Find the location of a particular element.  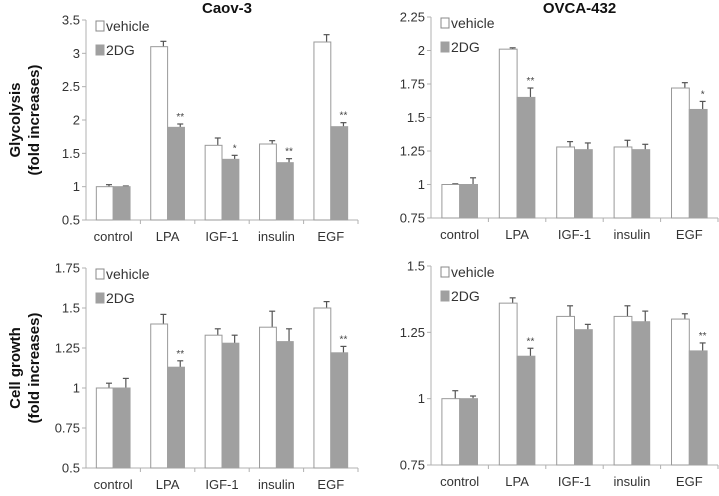

y-axis-label: Cell growth is located at coordinates (15, 368).